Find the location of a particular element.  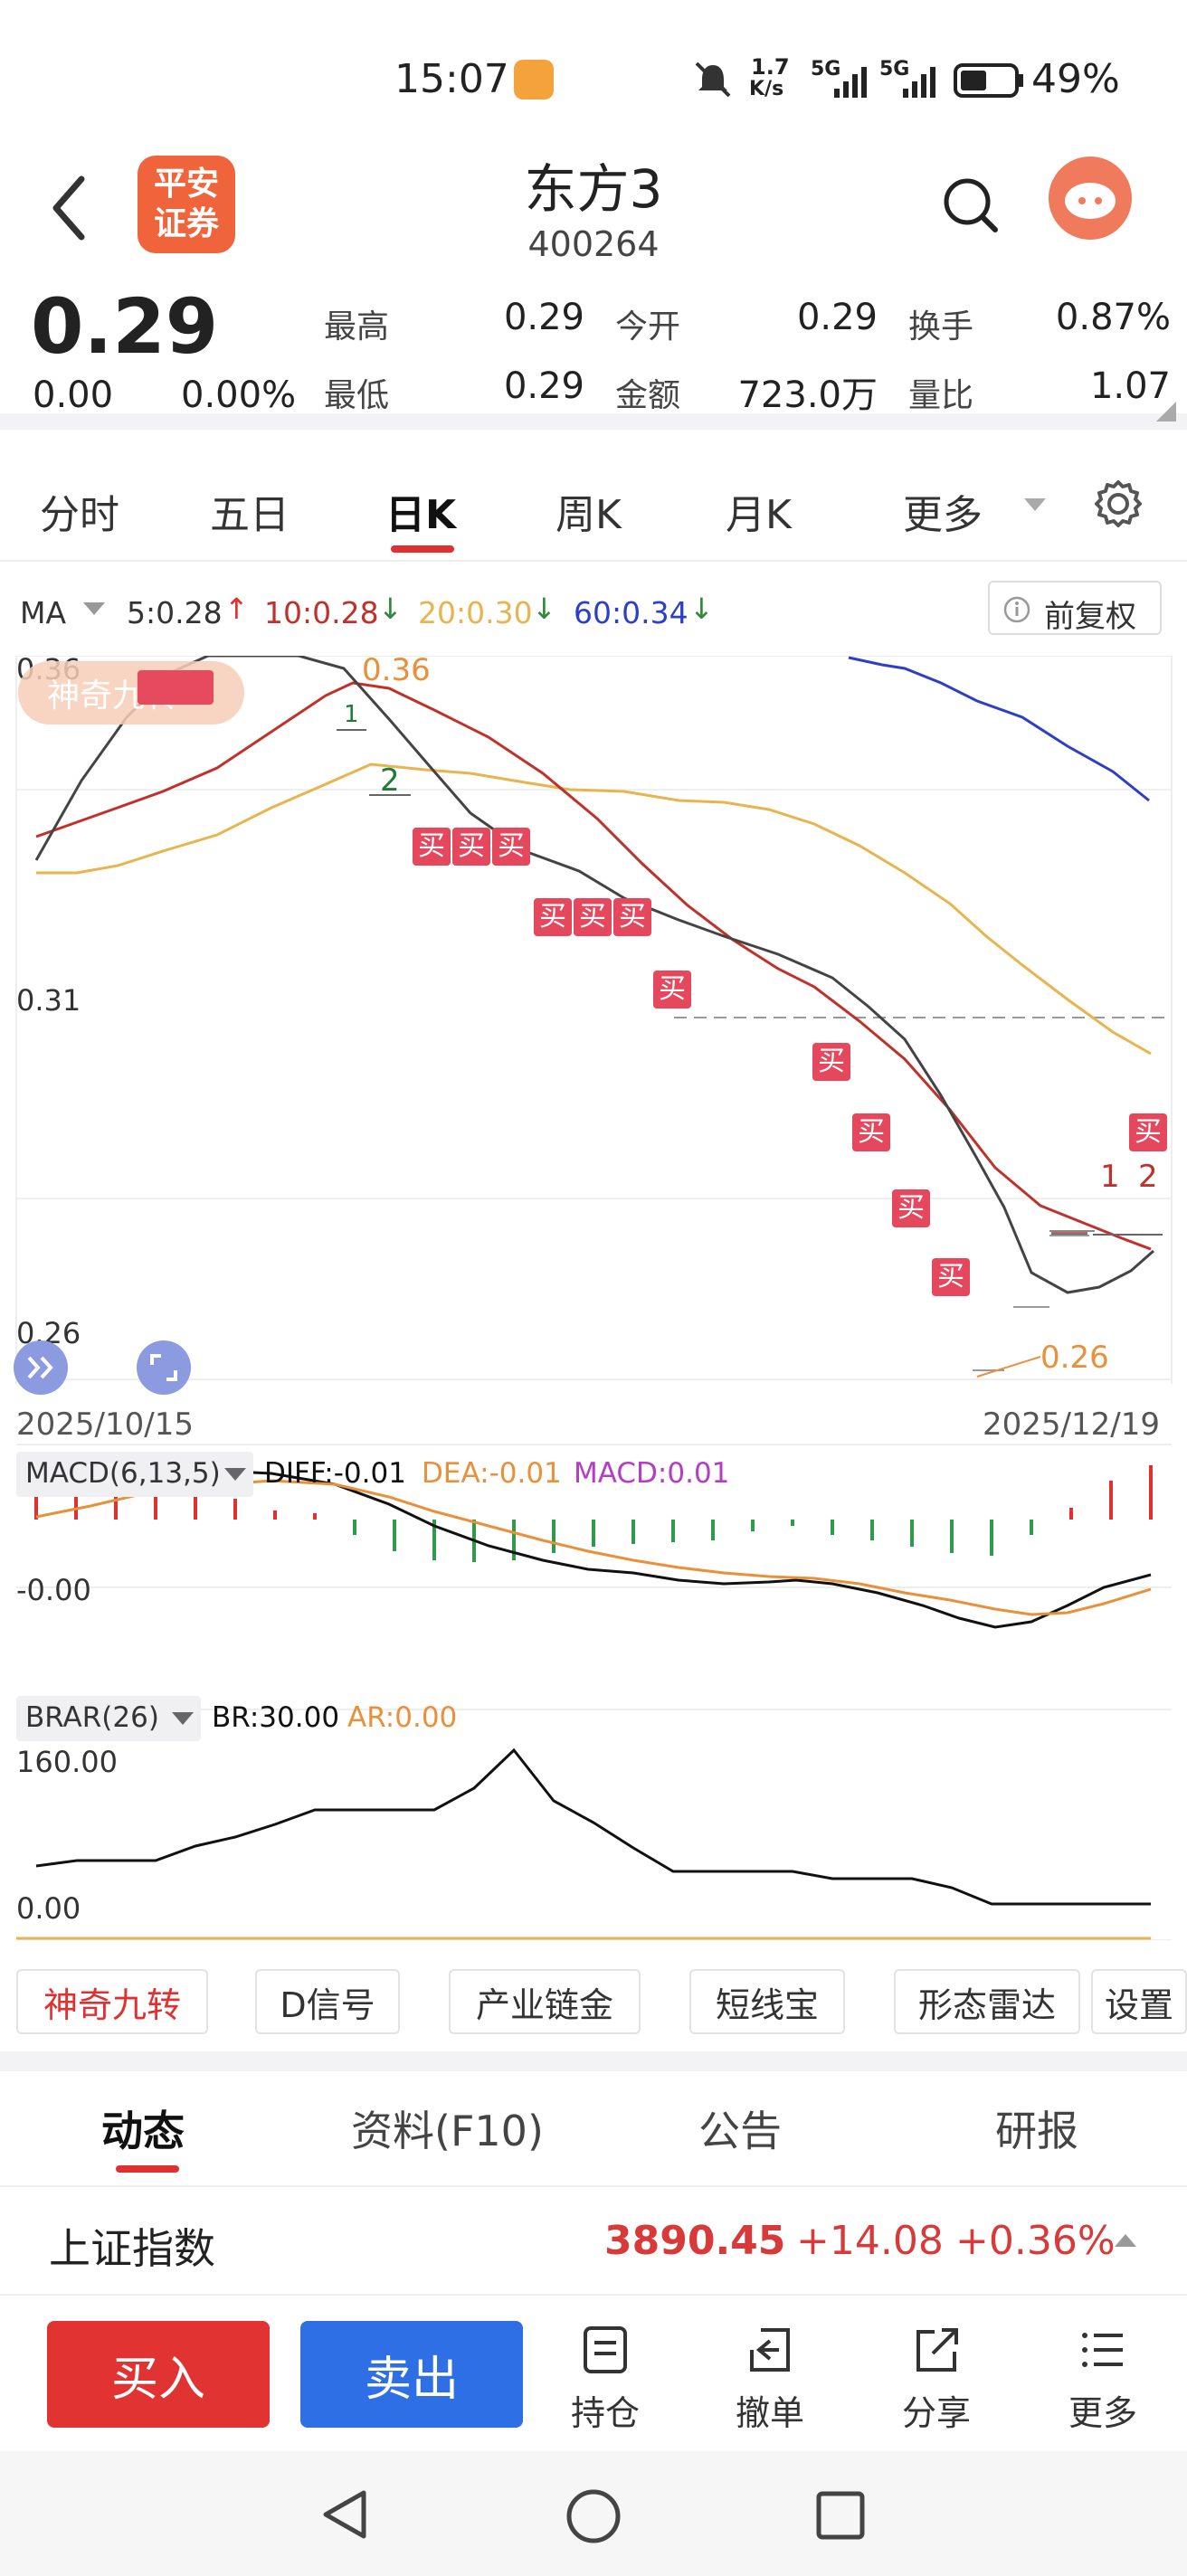

back-arrow-icon is located at coordinates (69, 208).